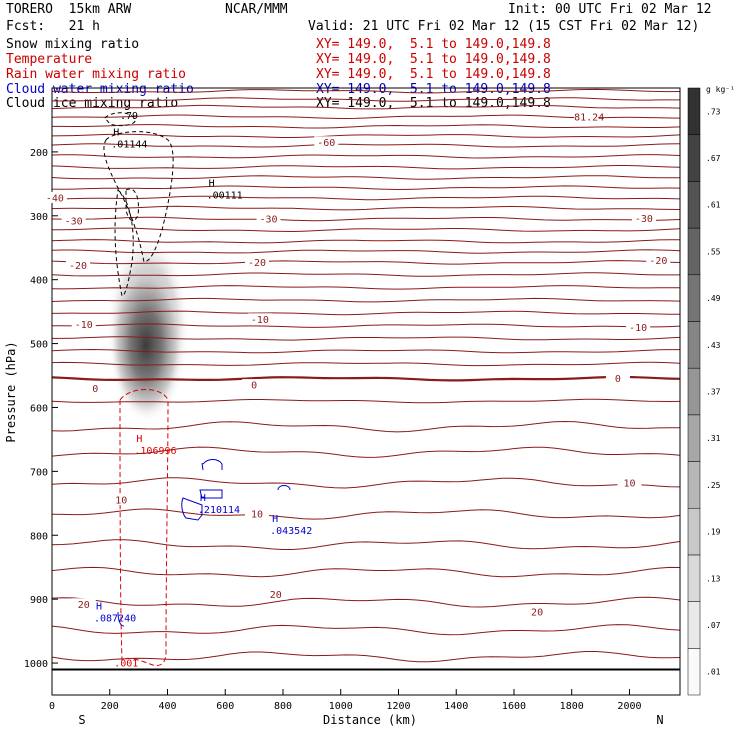 This screenshot has width=740, height=740. Describe the element at coordinates (659, 720) in the screenshot. I see `north-end-label: N` at that location.